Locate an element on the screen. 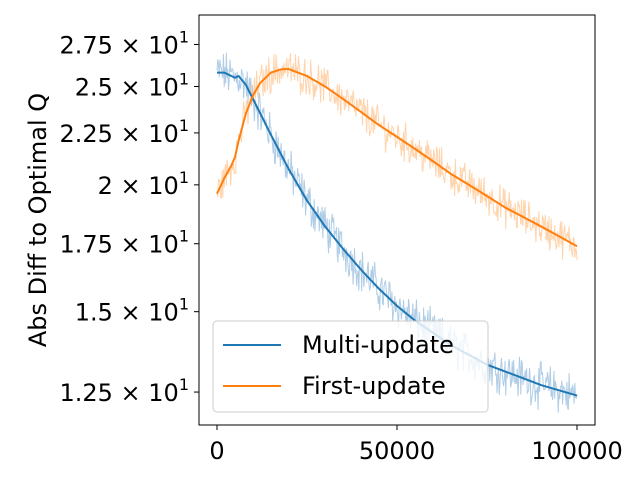 This screenshot has width=640, height=480. legend-label-first-update: First-update is located at coordinates (374, 386).